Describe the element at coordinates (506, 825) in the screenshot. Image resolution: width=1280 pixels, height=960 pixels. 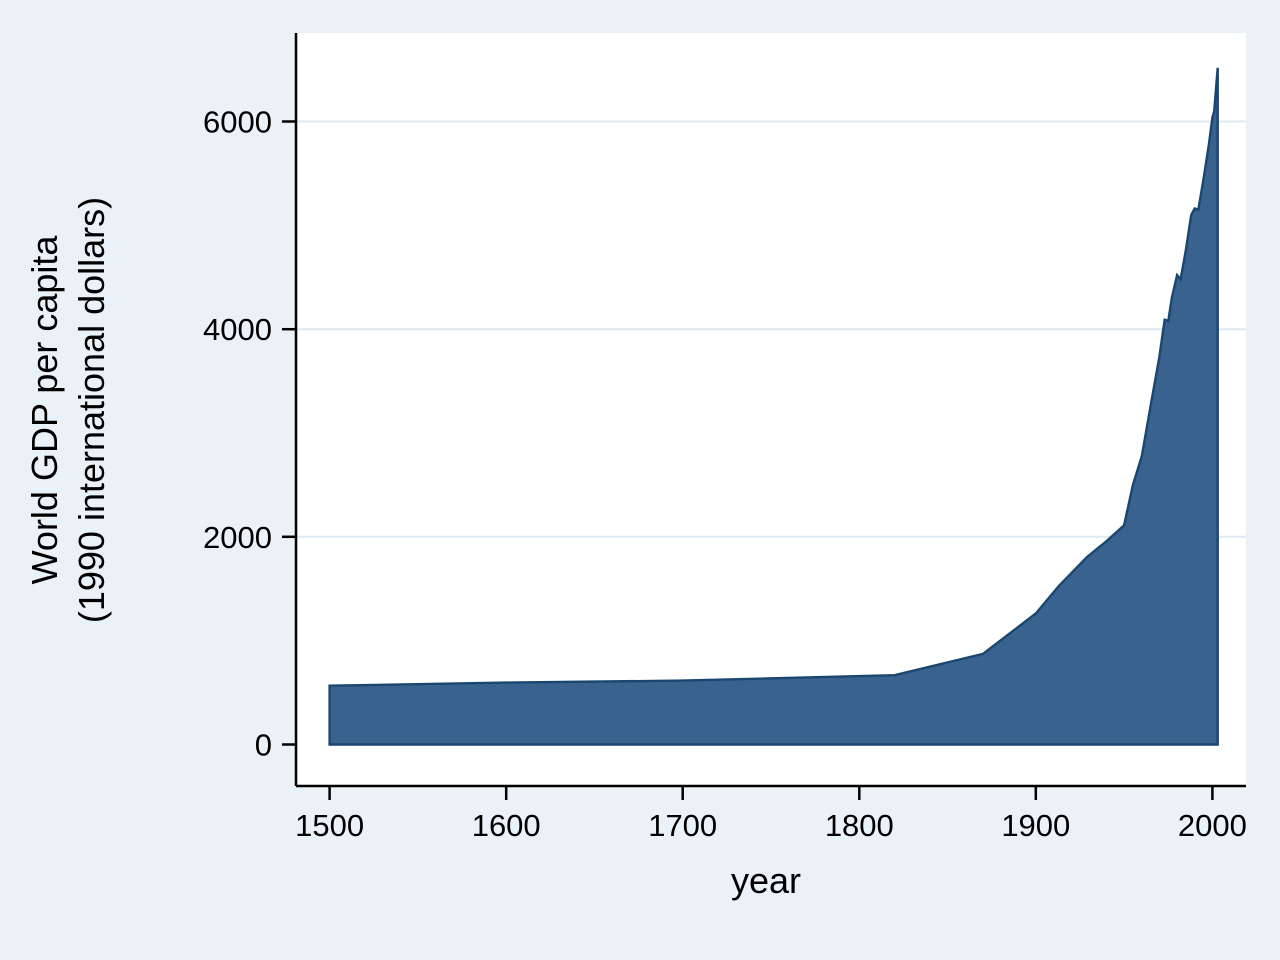
I see `x-tick-label: 1600` at that location.